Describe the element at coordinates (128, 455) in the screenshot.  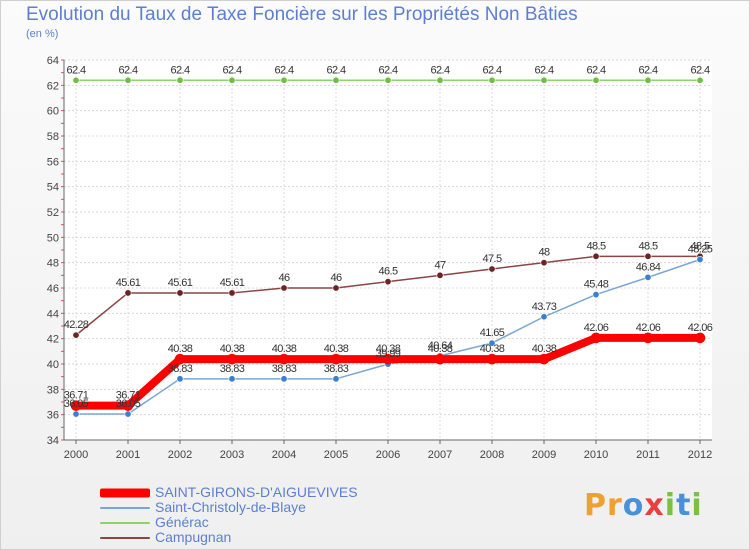
I see `x-tick-label: 2001` at that location.